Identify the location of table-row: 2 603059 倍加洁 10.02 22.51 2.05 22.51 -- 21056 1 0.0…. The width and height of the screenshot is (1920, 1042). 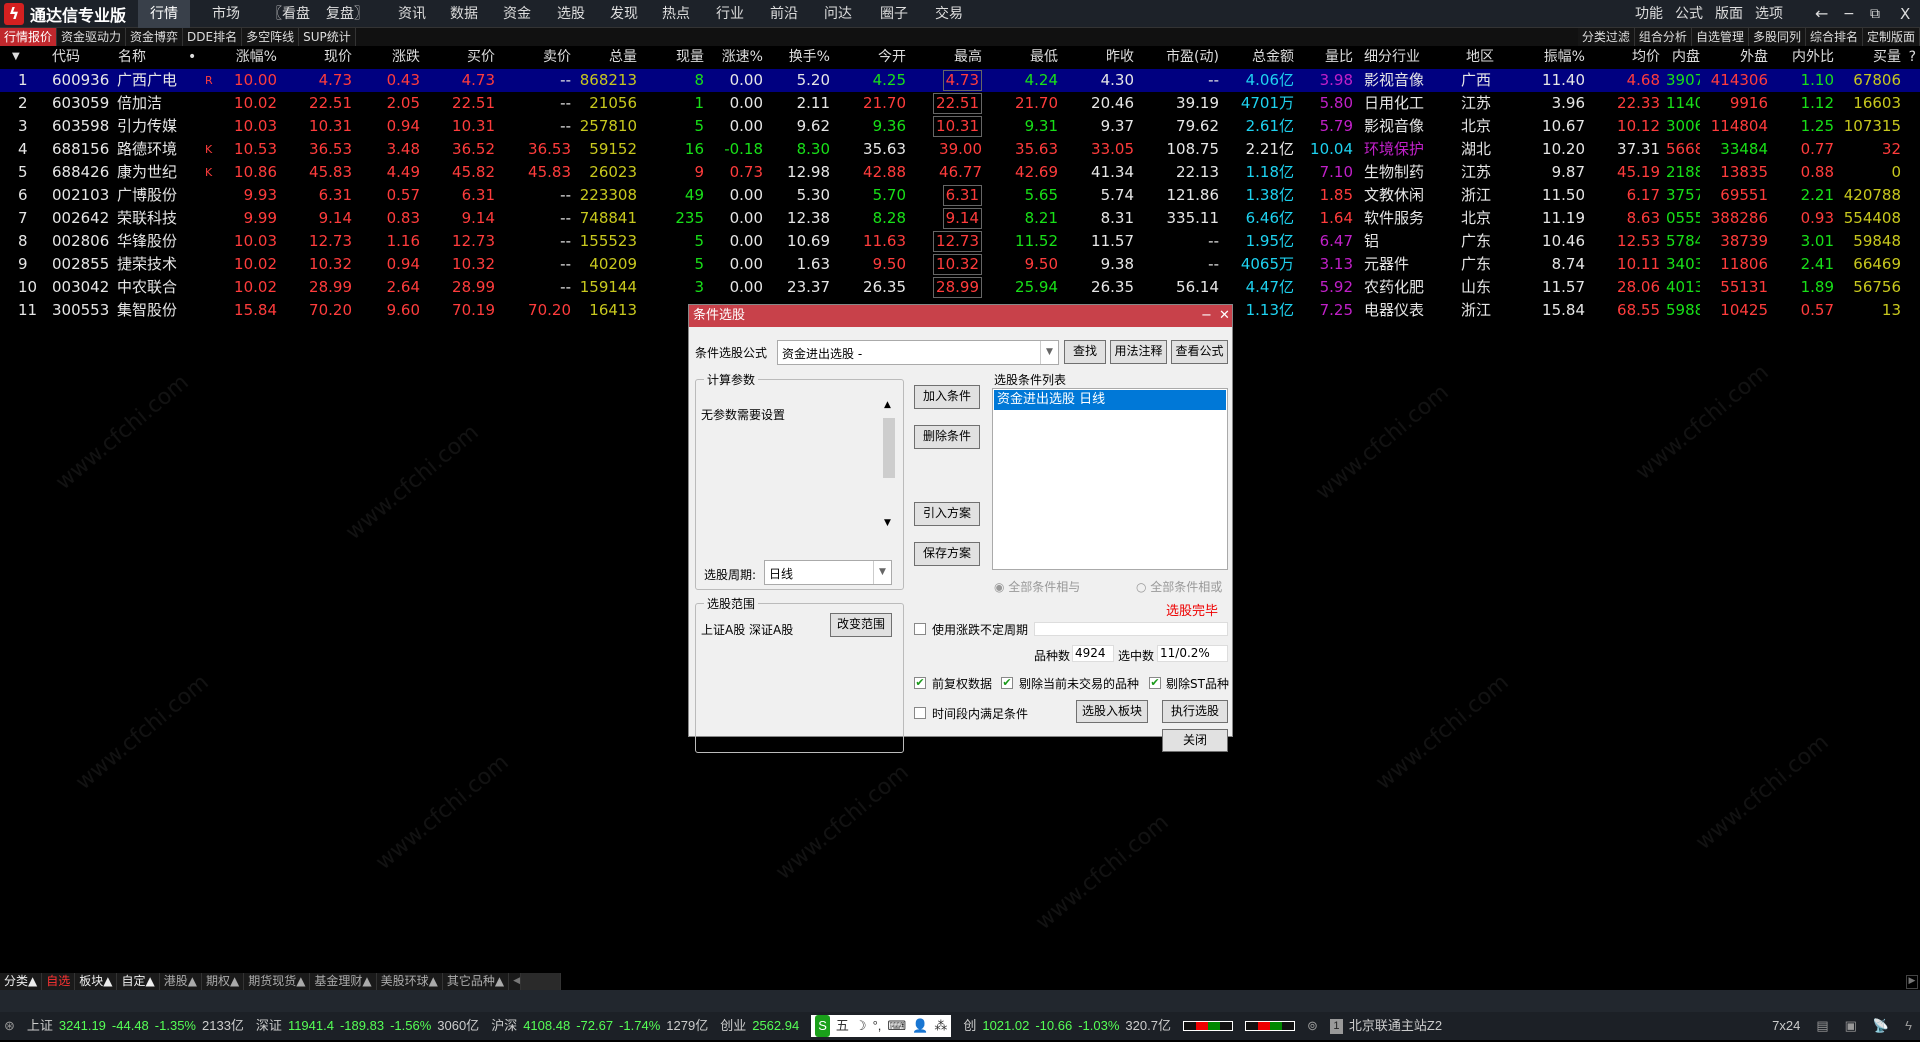
(960, 103).